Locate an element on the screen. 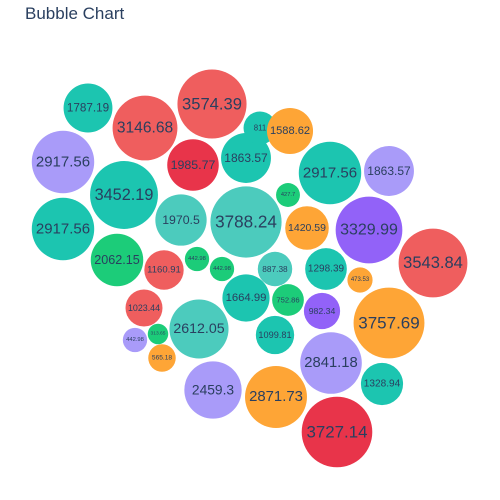 Image resolution: width=500 pixels, height=500 pixels. bubble-label: 473.53 is located at coordinates (360, 280).